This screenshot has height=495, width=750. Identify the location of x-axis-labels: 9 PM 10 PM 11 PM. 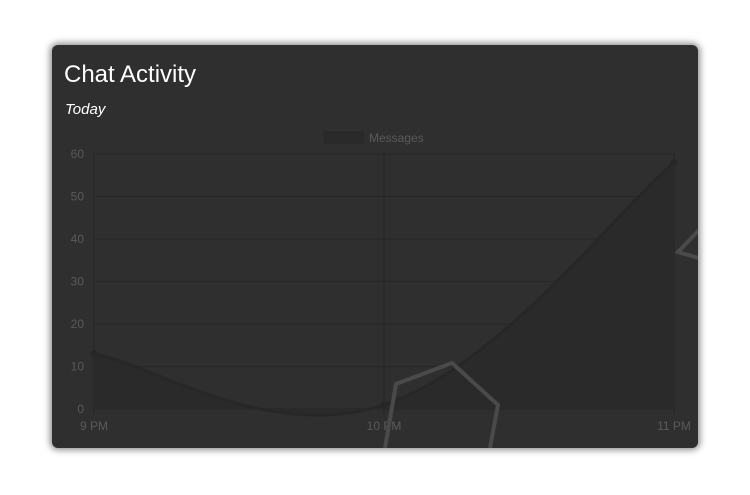
(385, 426).